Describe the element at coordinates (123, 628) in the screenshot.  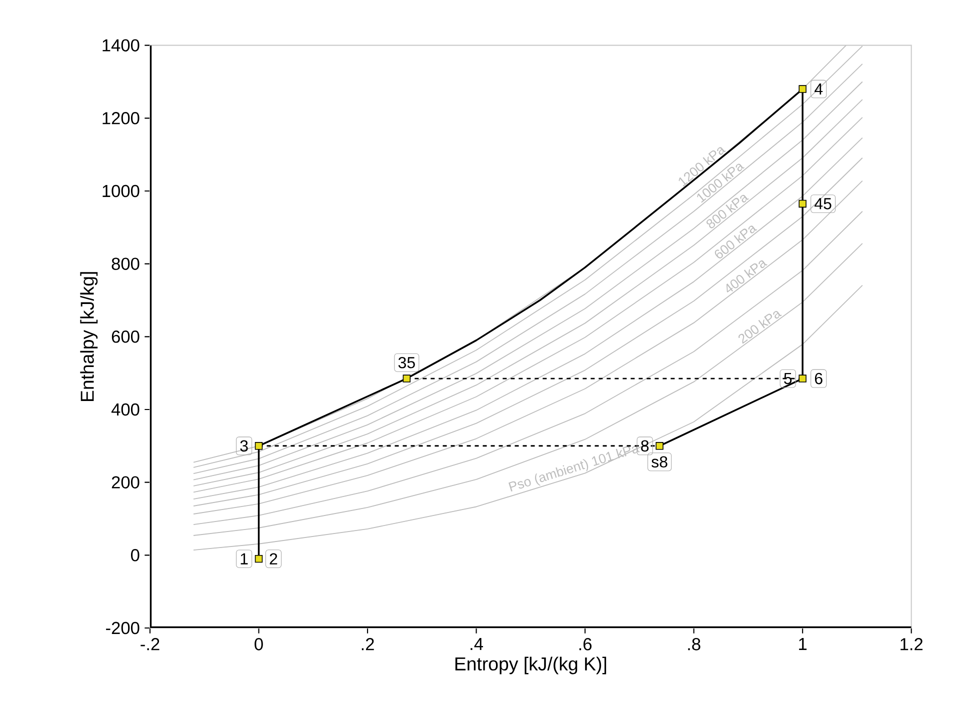
I see `y-tick-label: -200` at that location.